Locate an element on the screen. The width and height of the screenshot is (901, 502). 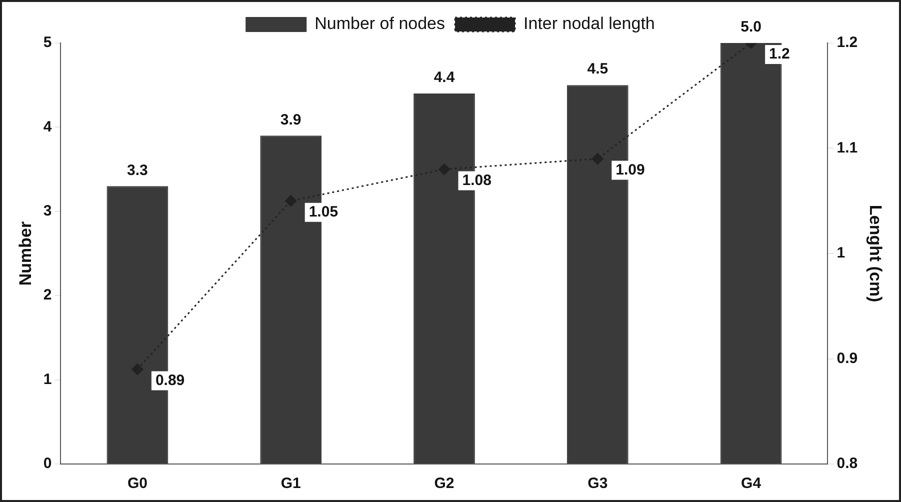
x-tick-label: G0 is located at coordinates (137, 483).